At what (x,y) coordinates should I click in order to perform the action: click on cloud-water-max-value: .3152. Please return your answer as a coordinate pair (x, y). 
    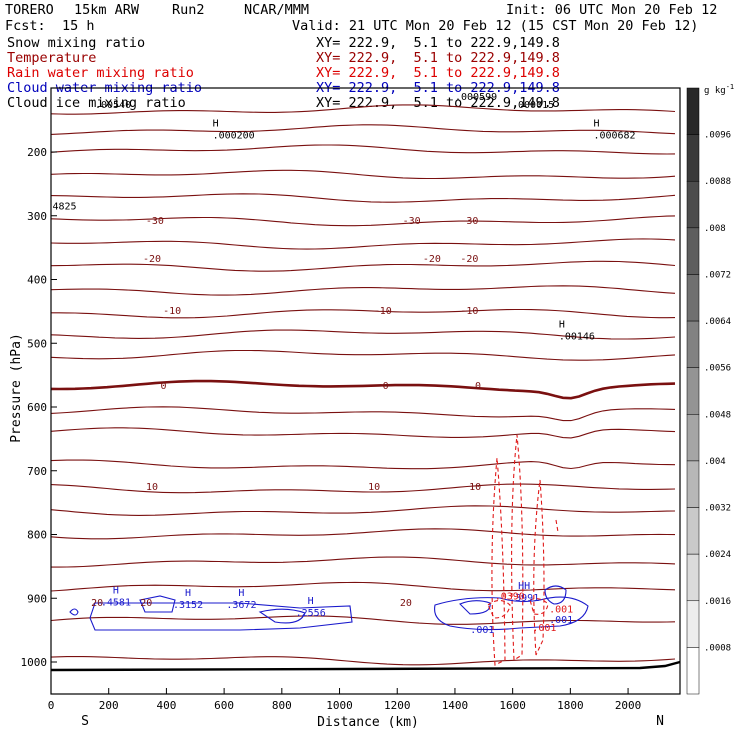
    Looking at the image, I should click on (188, 605).